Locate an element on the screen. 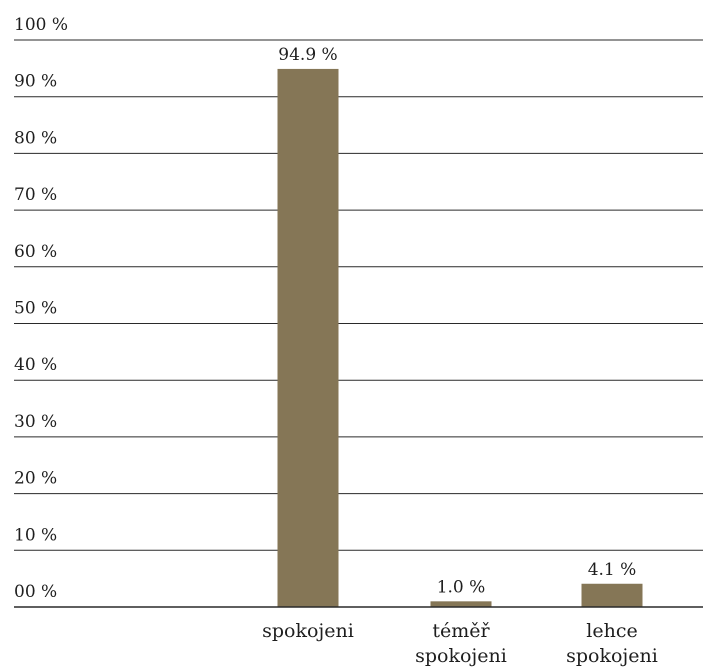  y-tick-label: 00 % is located at coordinates (35, 592).